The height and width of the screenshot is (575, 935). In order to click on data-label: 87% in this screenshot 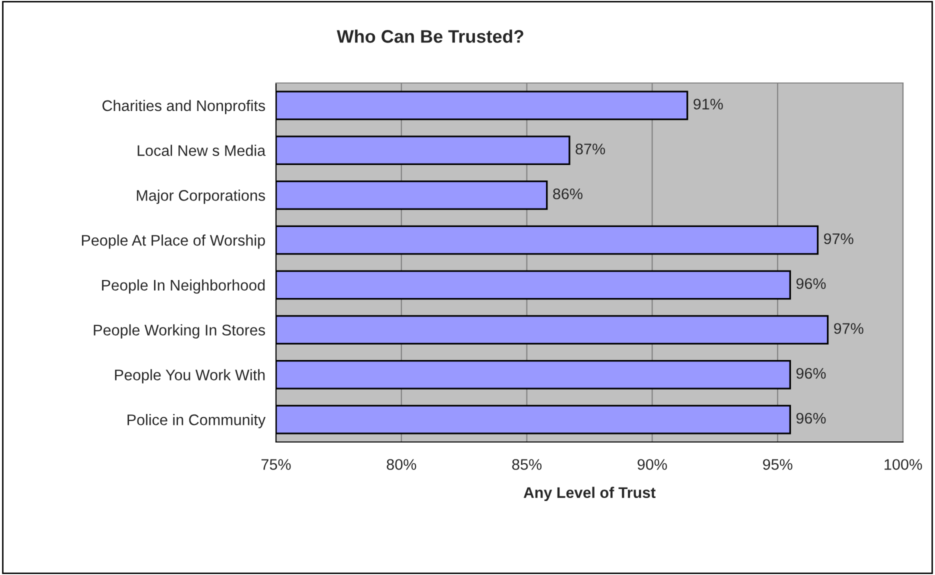, I will do `click(591, 149)`.